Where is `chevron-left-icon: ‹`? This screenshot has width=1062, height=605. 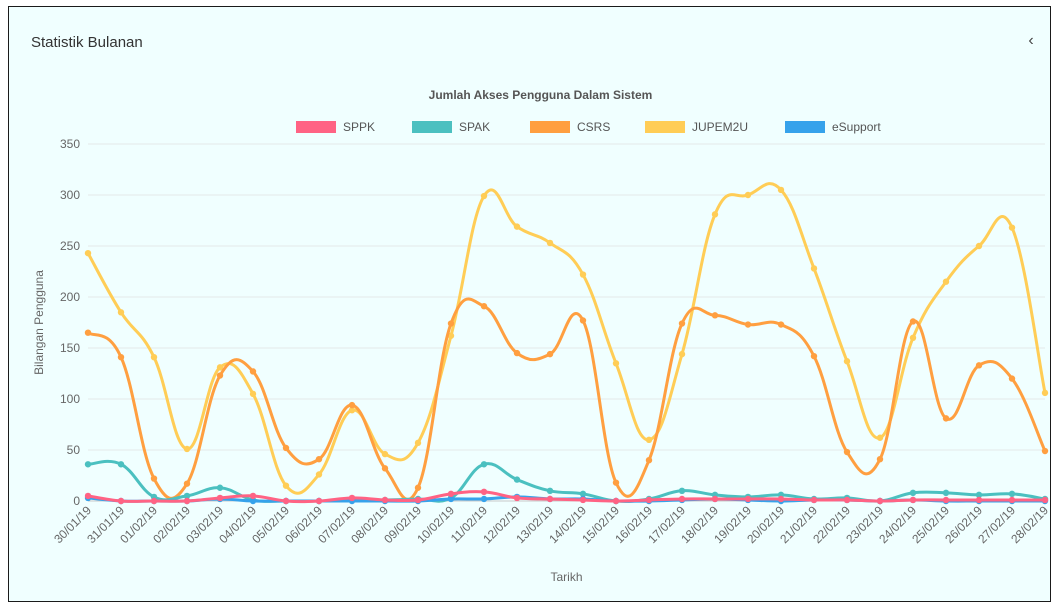 chevron-left-icon: ‹ is located at coordinates (1031, 40).